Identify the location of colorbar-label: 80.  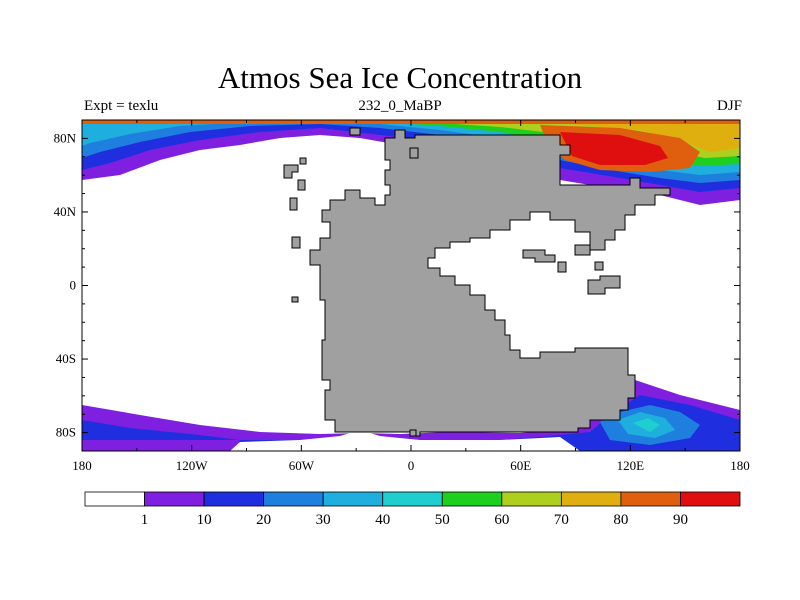
(620, 520).